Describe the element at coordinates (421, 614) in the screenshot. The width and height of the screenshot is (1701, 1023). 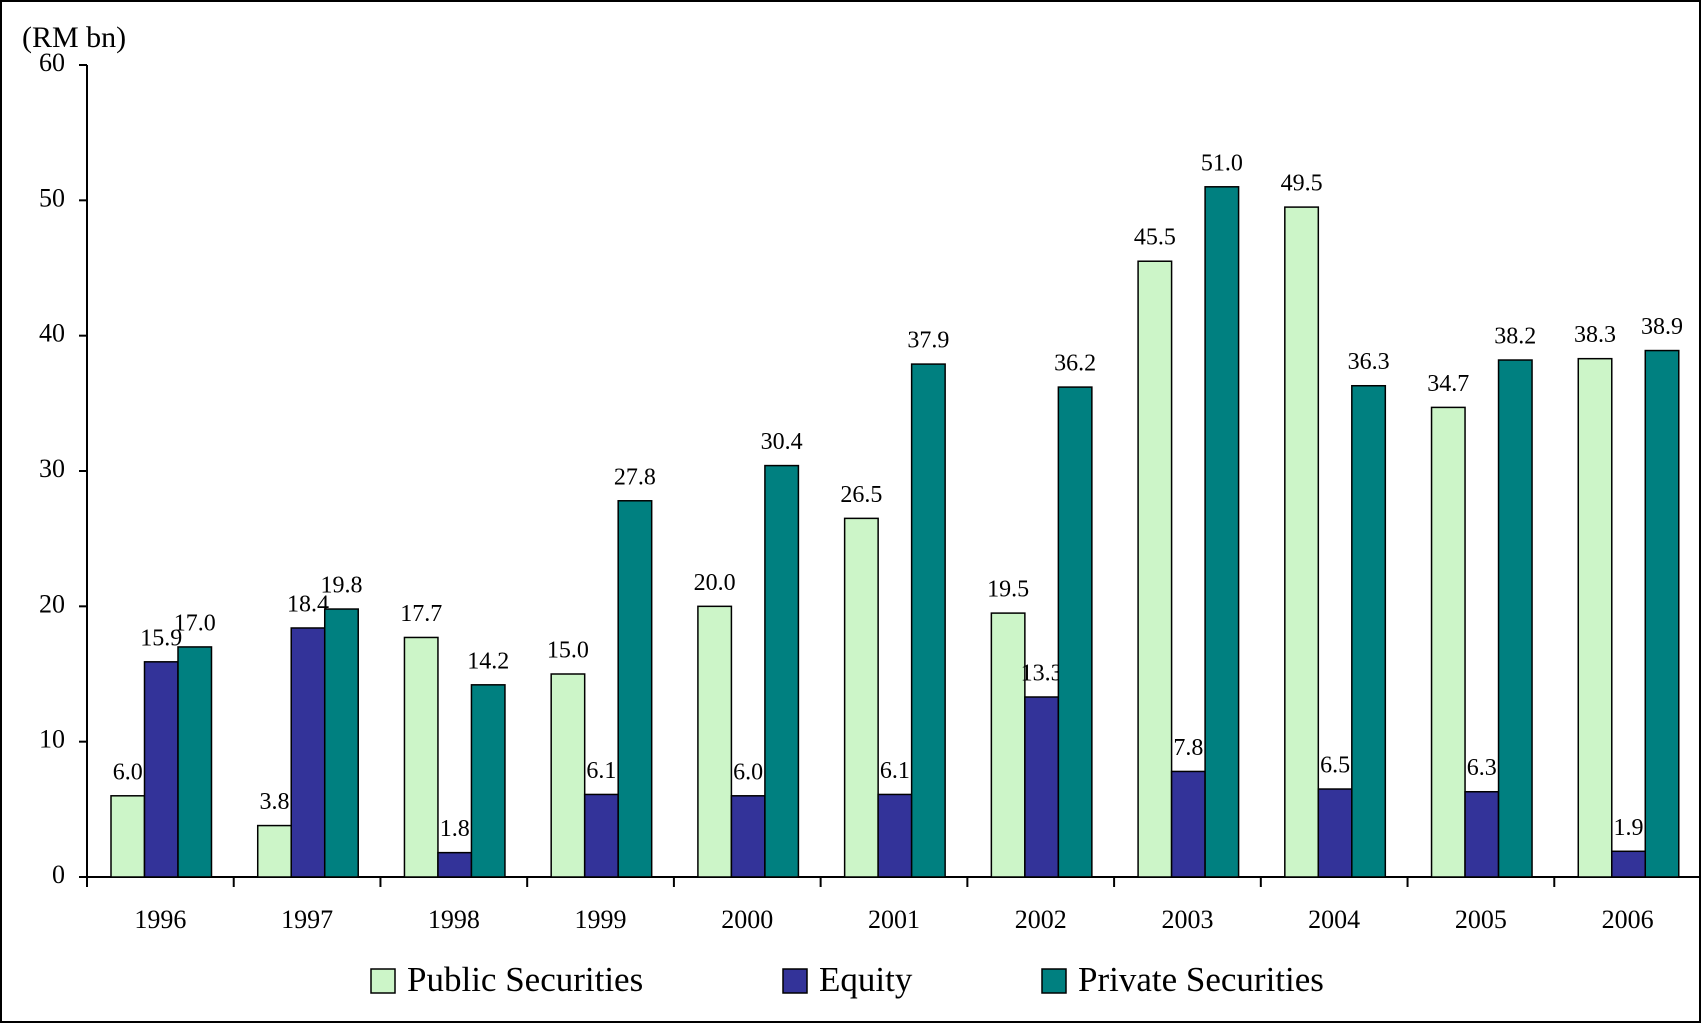
I see `data-label: 17.7` at that location.